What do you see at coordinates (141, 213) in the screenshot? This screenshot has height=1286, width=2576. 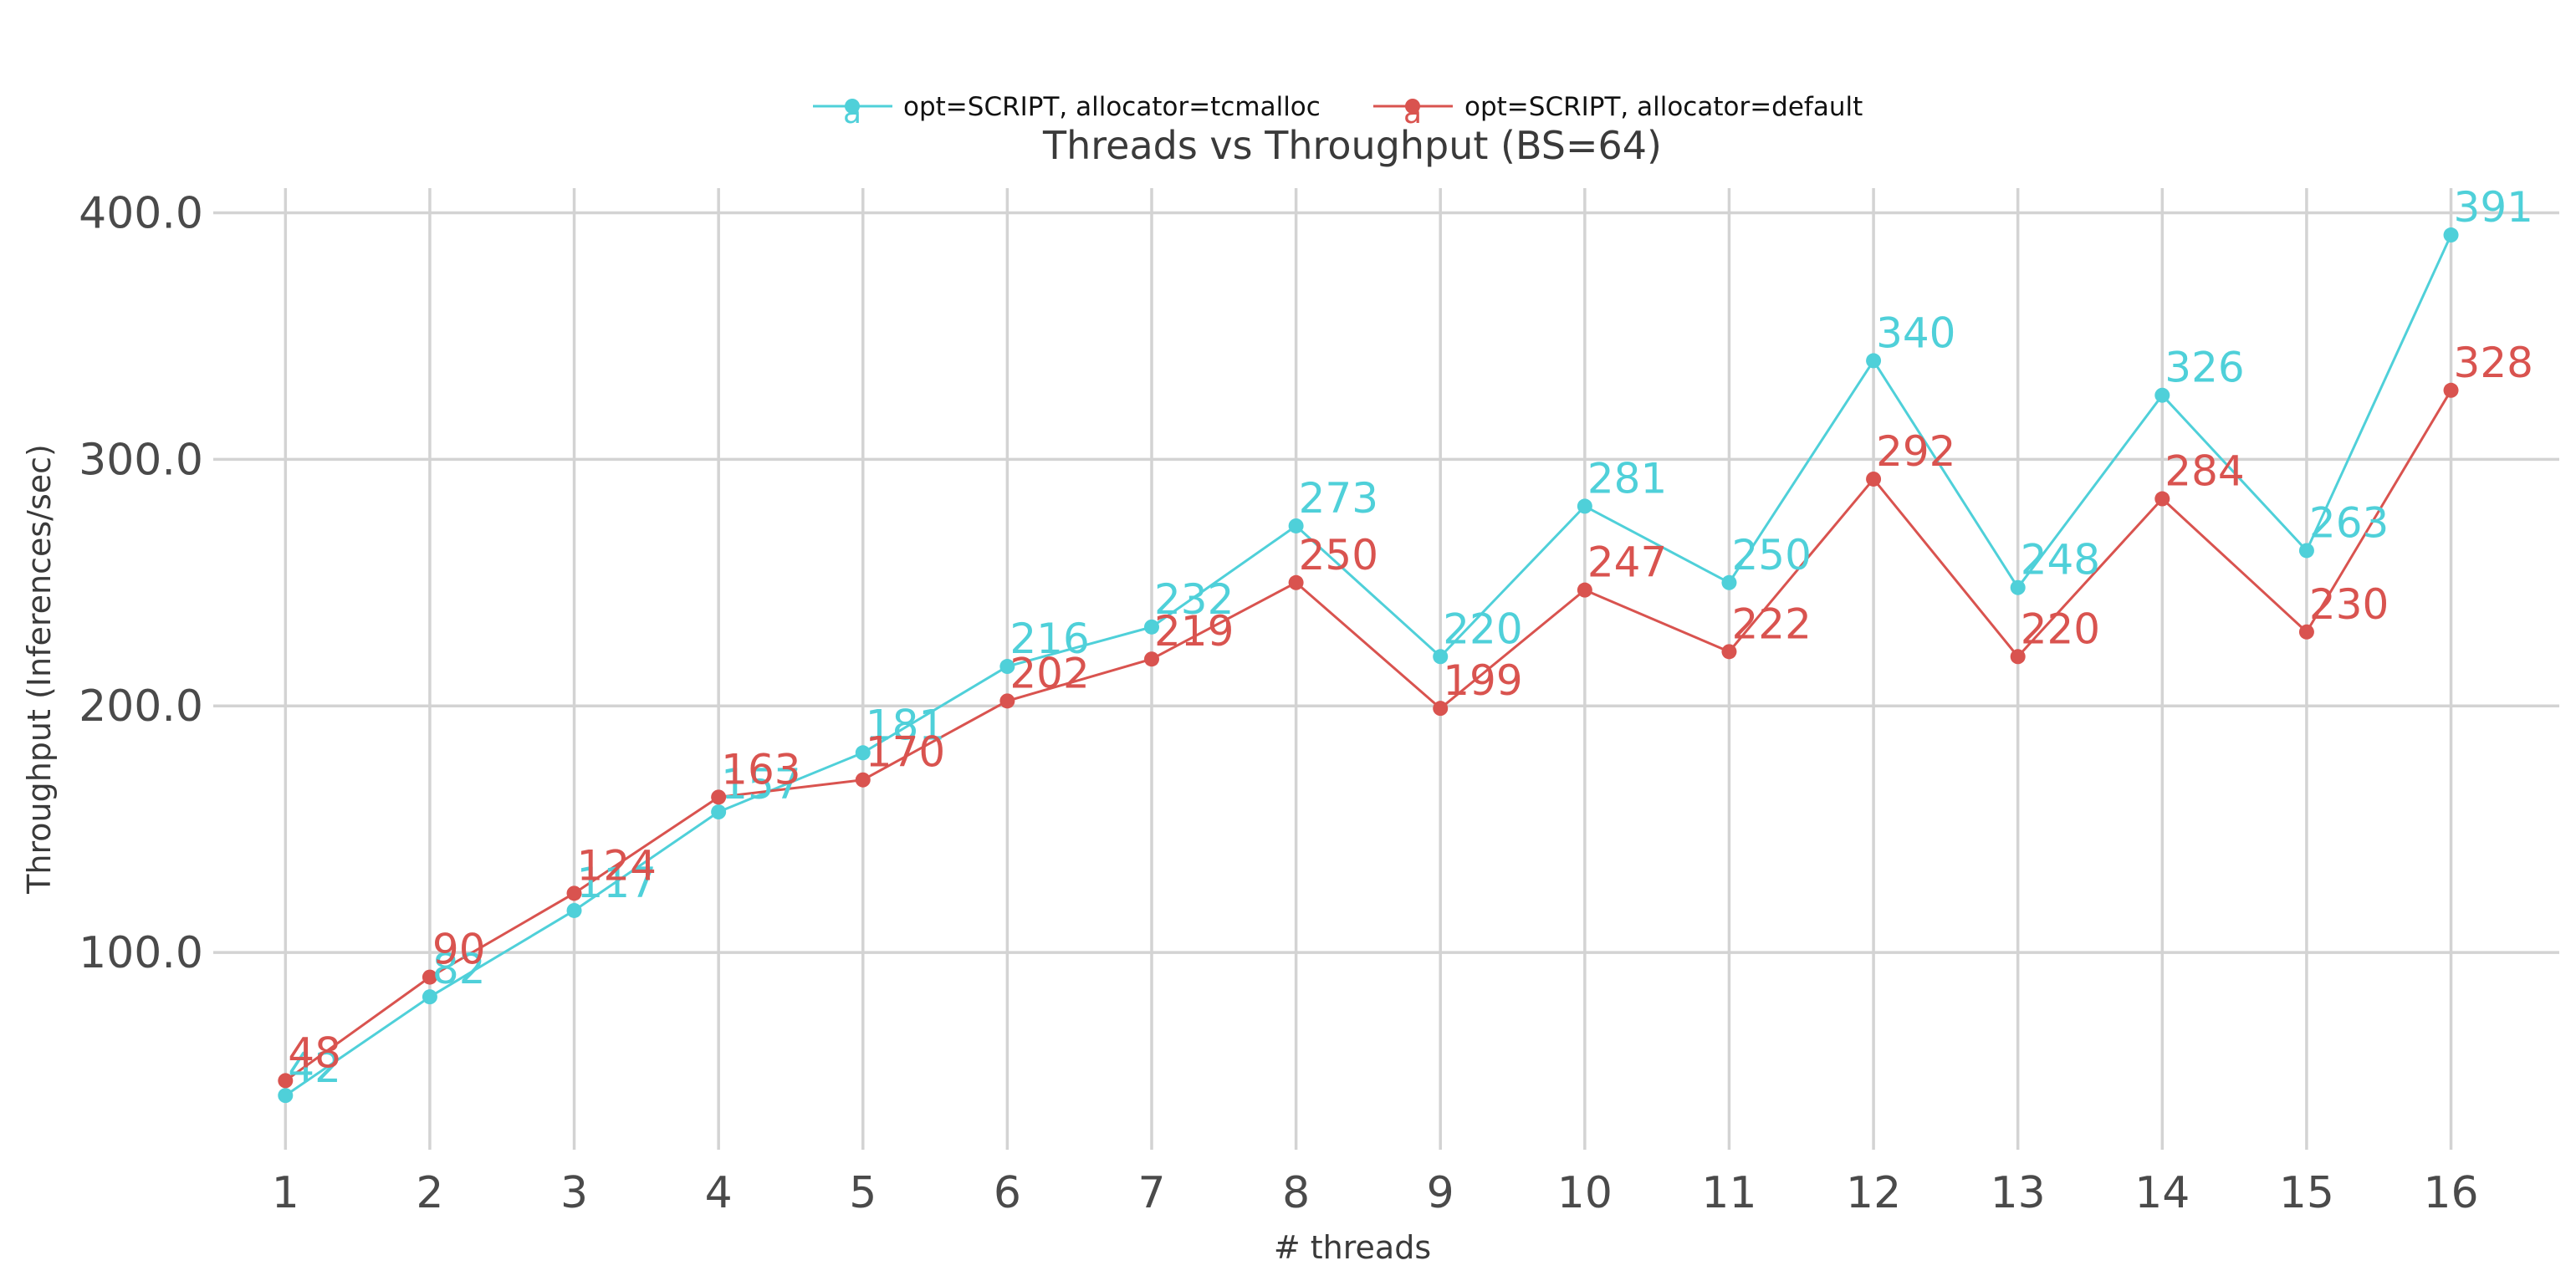 I see `y-tick-label: 400.0` at bounding box center [141, 213].